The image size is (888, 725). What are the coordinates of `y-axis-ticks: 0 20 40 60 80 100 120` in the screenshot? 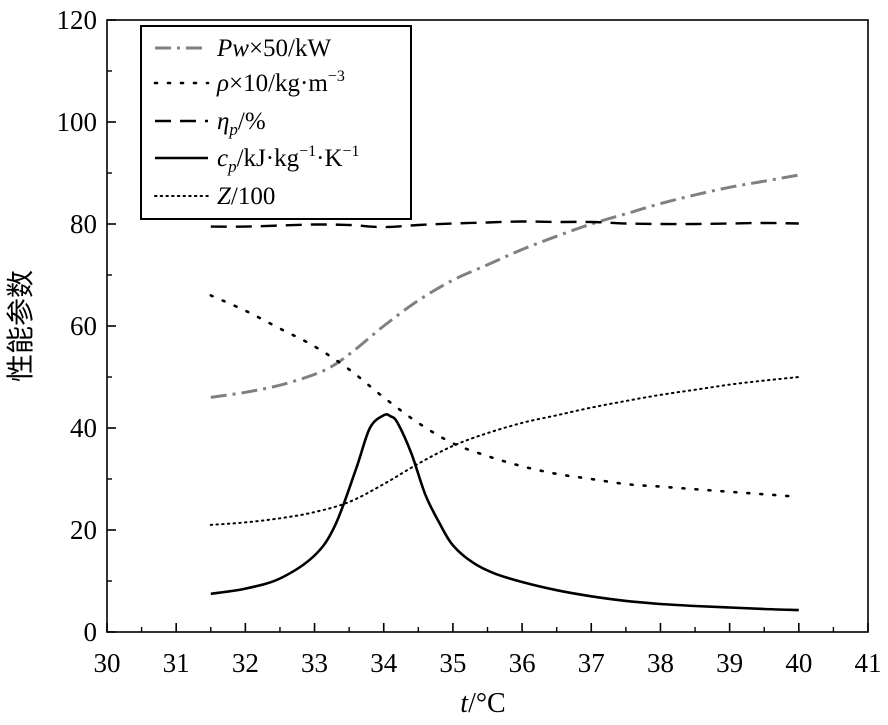 It's located at (86, 326).